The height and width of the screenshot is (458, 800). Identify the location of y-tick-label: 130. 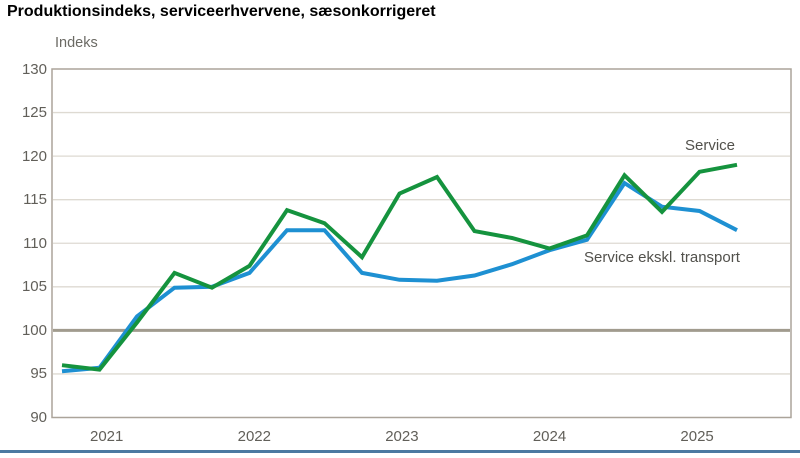
(34, 69).